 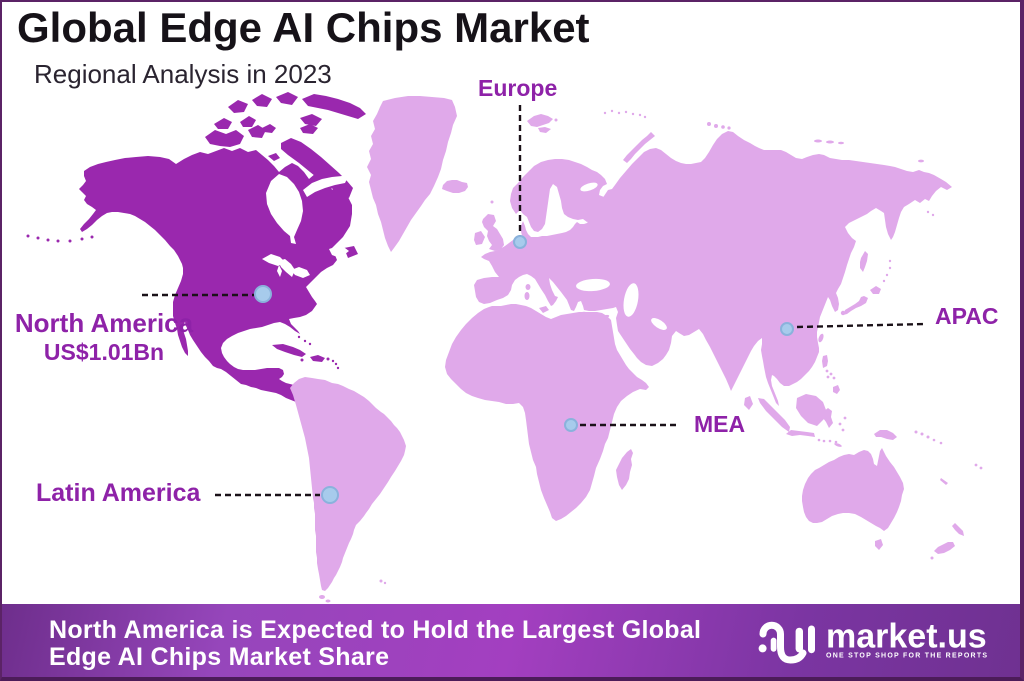 What do you see at coordinates (906, 637) in the screenshot?
I see `svg-text: market.us` at bounding box center [906, 637].